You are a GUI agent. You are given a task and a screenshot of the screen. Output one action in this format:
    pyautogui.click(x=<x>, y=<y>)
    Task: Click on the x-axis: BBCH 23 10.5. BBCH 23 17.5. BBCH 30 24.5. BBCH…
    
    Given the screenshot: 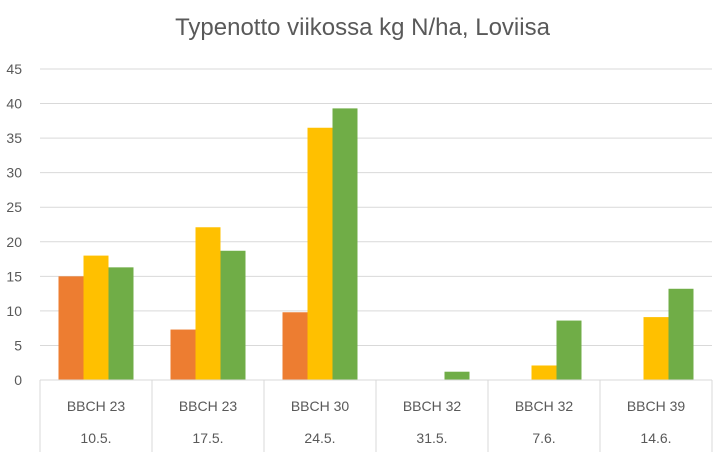 What is the action you would take?
    pyautogui.click(x=376, y=415)
    